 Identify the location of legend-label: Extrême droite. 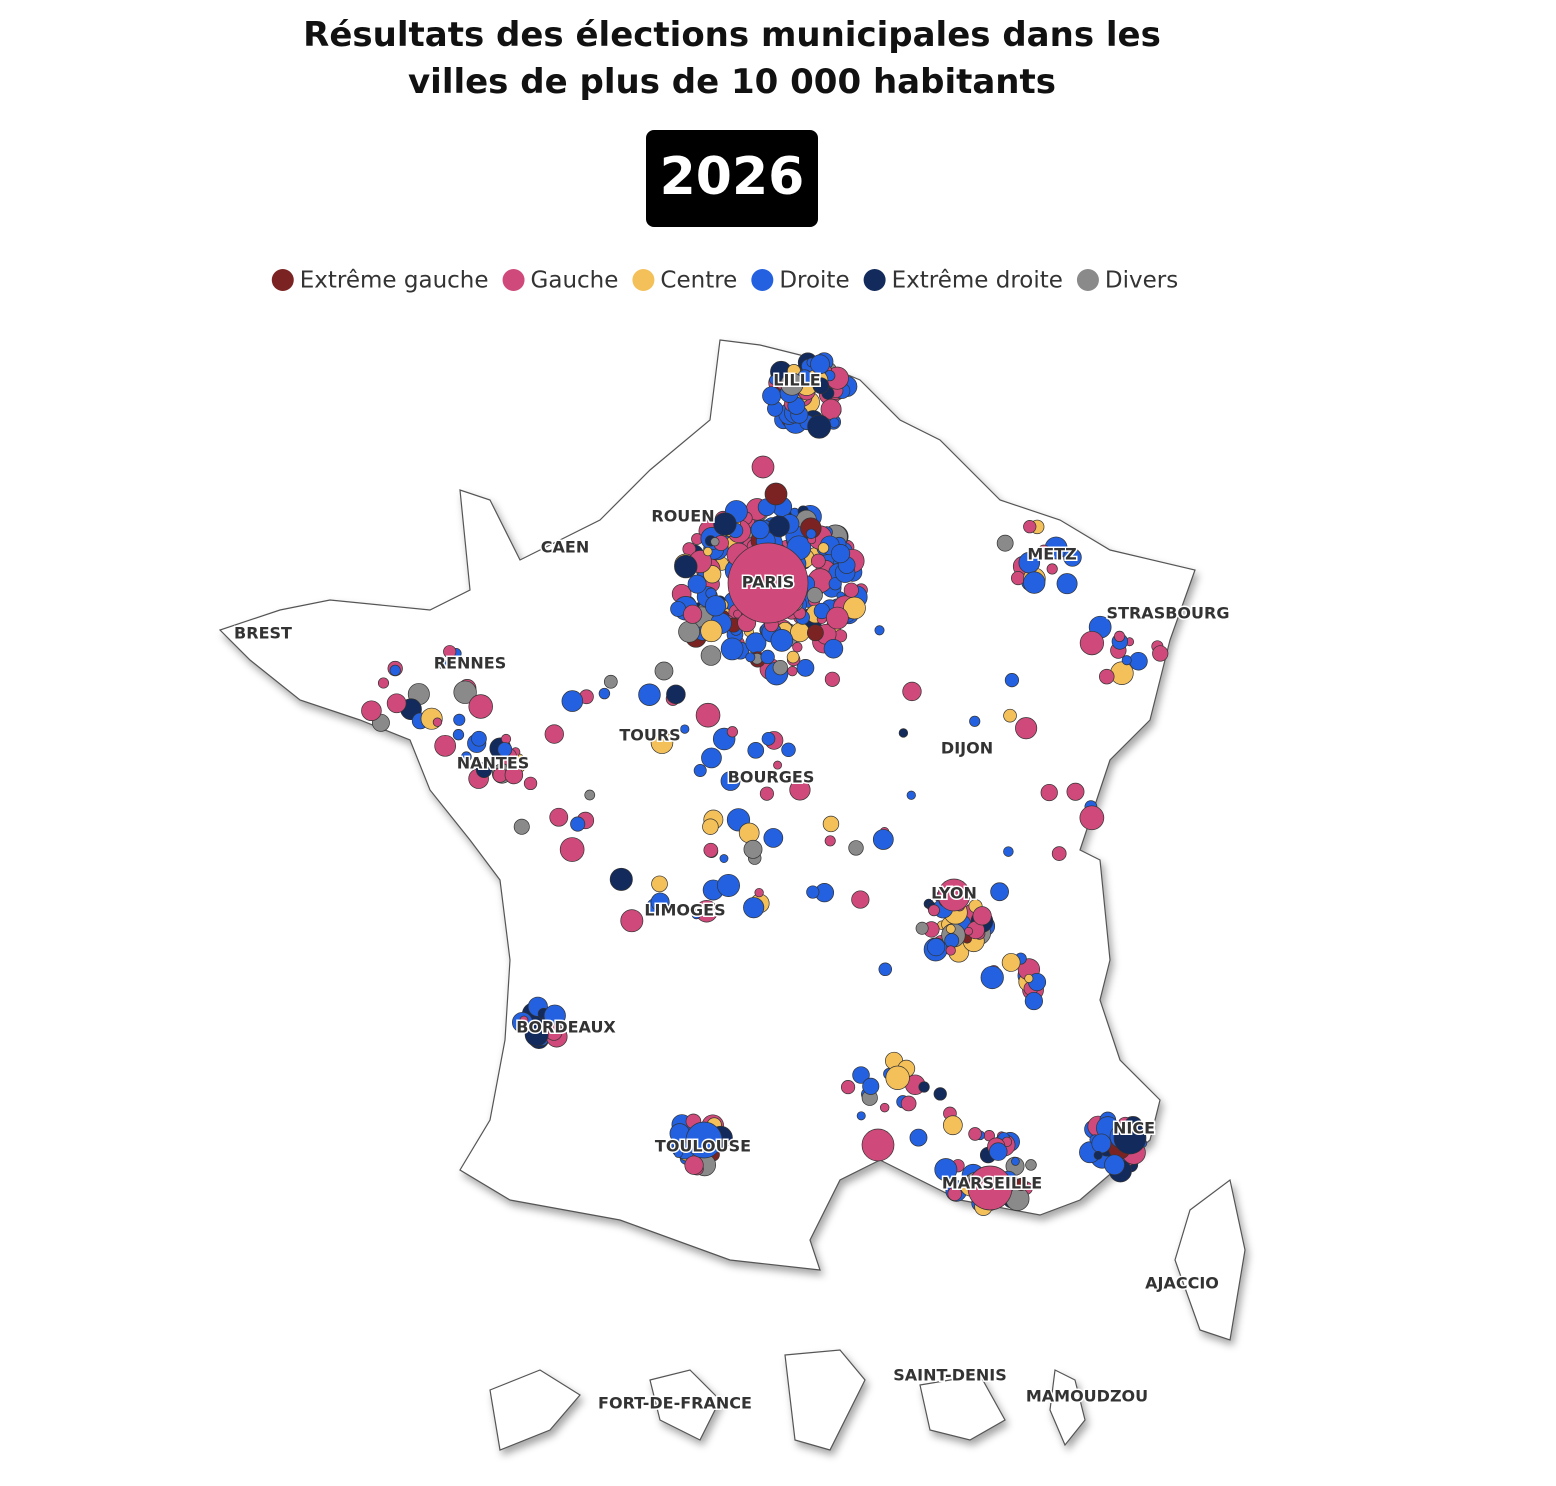
(977, 281).